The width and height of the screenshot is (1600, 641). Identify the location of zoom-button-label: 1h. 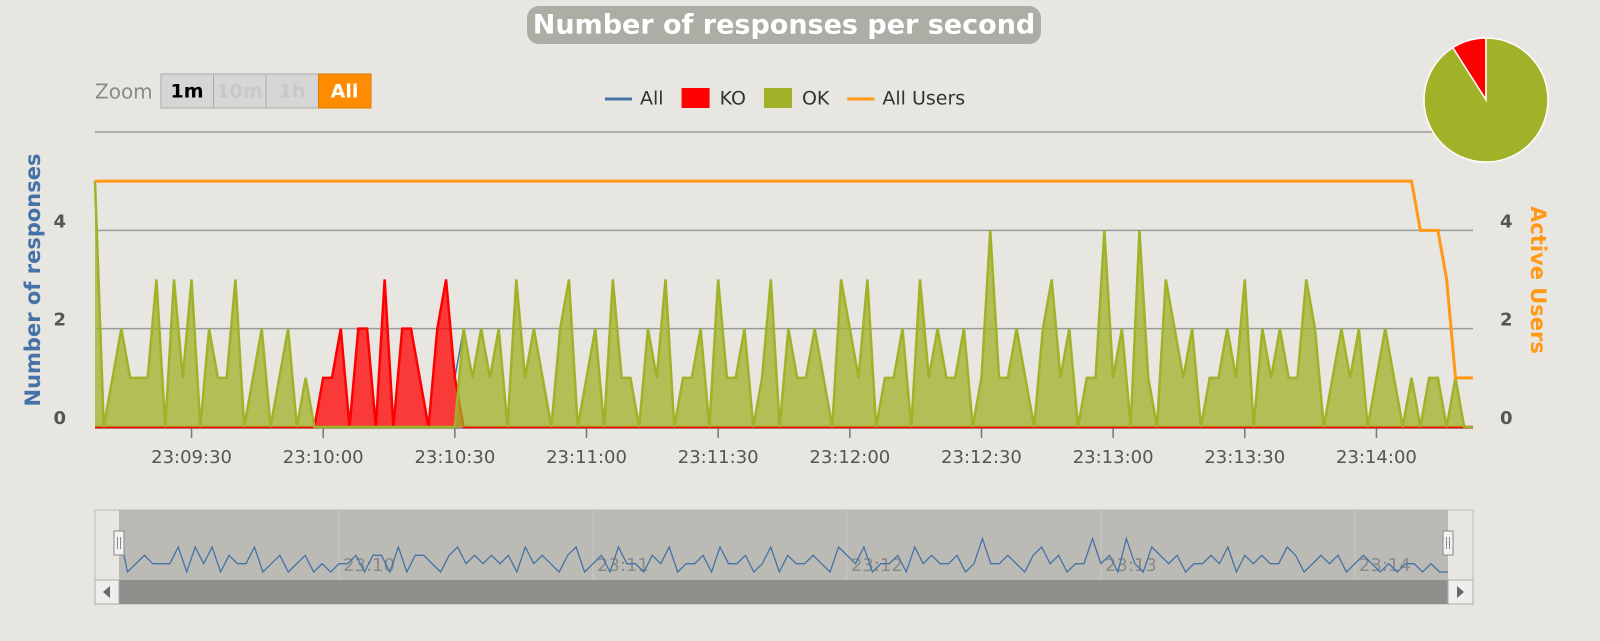
(292, 92).